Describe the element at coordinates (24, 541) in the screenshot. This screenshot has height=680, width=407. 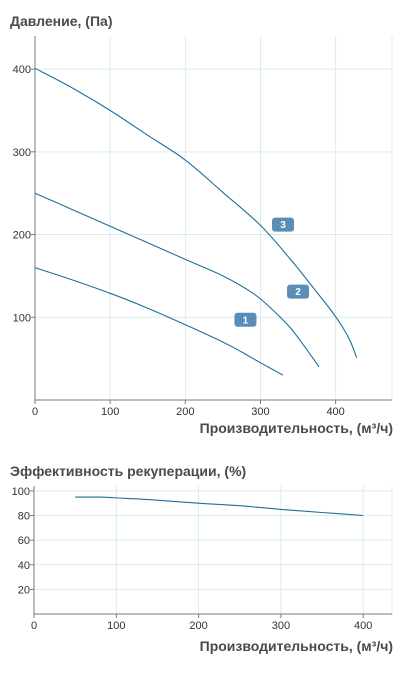
I see `y-tick-label: 60` at that location.